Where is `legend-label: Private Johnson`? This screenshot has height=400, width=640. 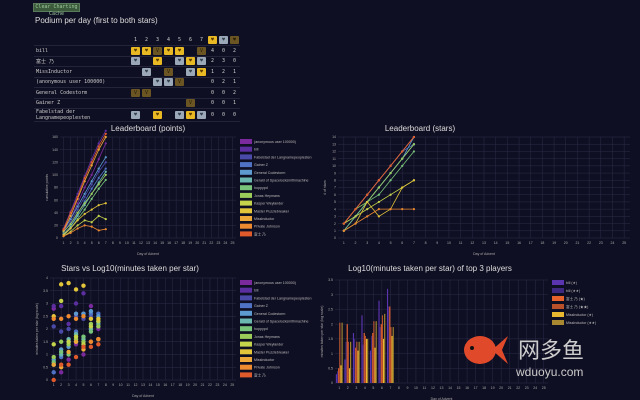
legend-label: Private Johnson is located at coordinates (267, 368).